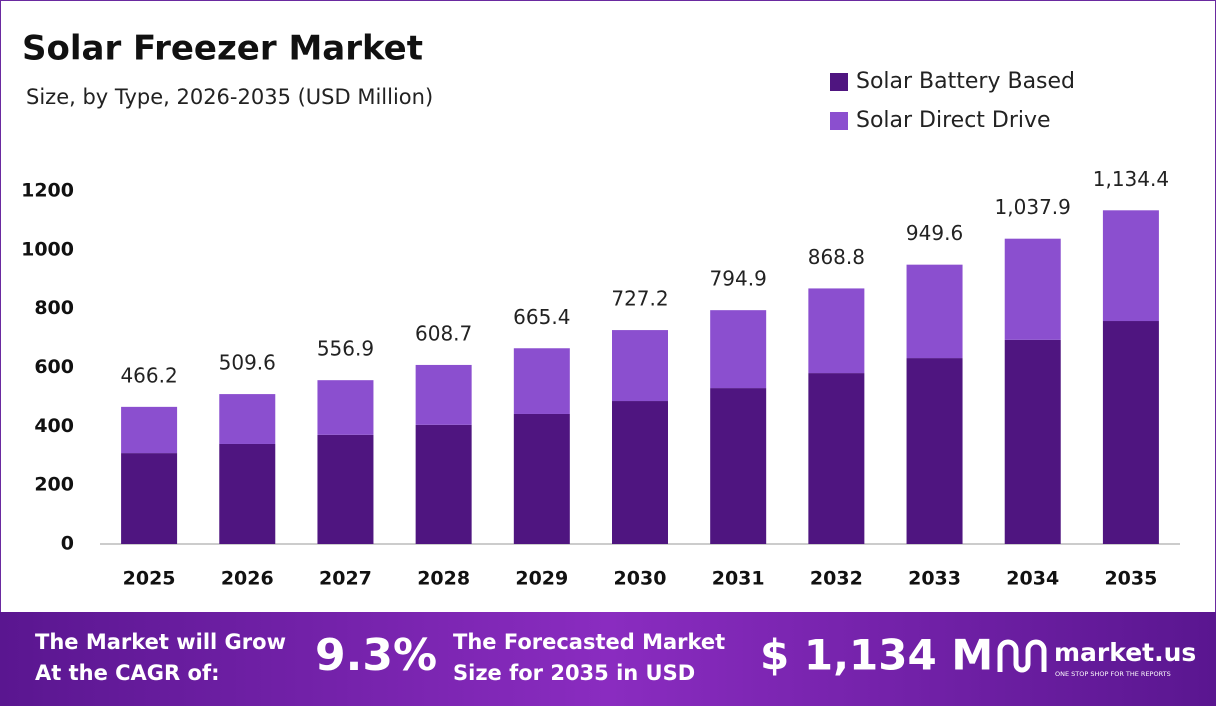 The image size is (1216, 710). Describe the element at coordinates (1125, 652) in the screenshot. I see `brand: market.us` at that location.